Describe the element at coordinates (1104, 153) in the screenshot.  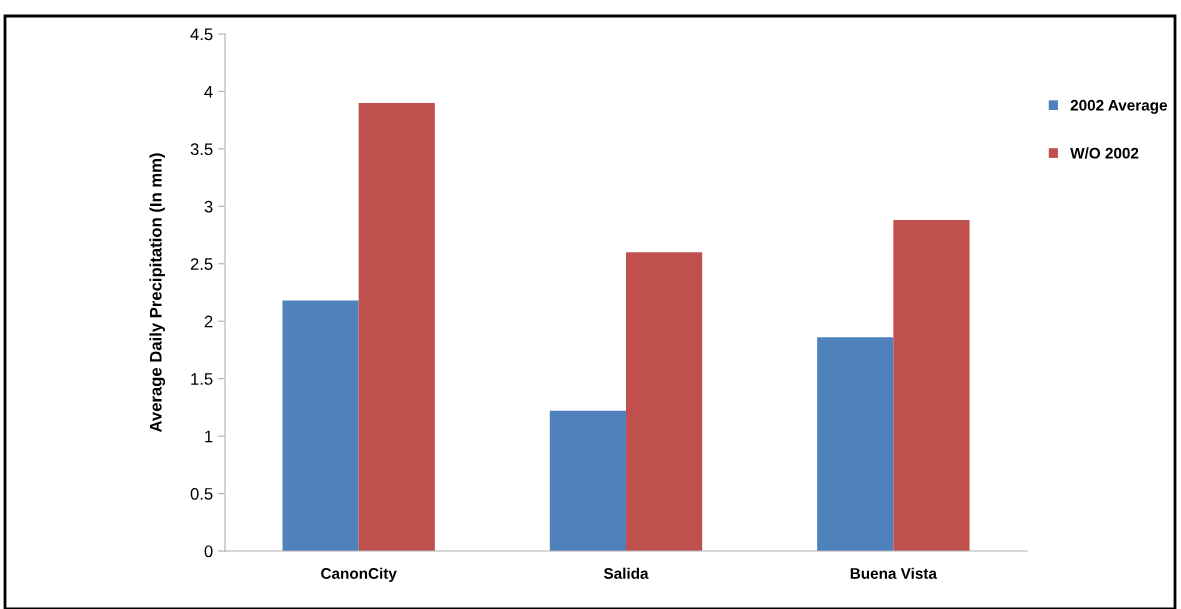
I see `legend-label: W/O 2002` at that location.